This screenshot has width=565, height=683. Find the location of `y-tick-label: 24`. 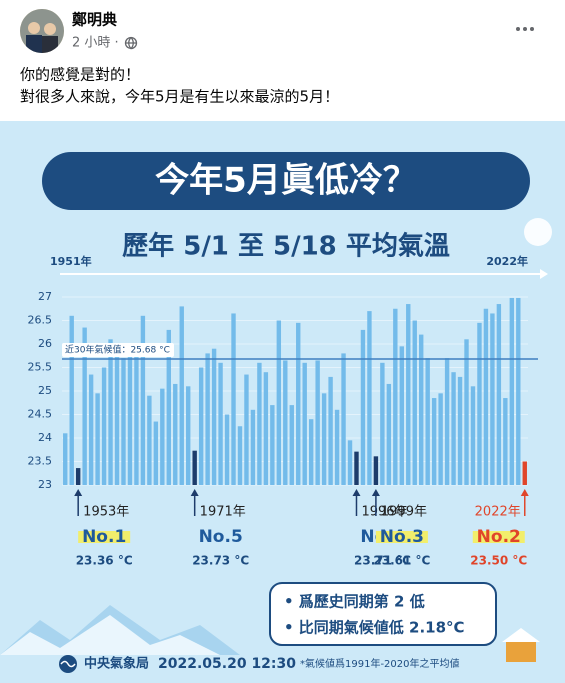

y-tick-label: 24 is located at coordinates (45, 437).